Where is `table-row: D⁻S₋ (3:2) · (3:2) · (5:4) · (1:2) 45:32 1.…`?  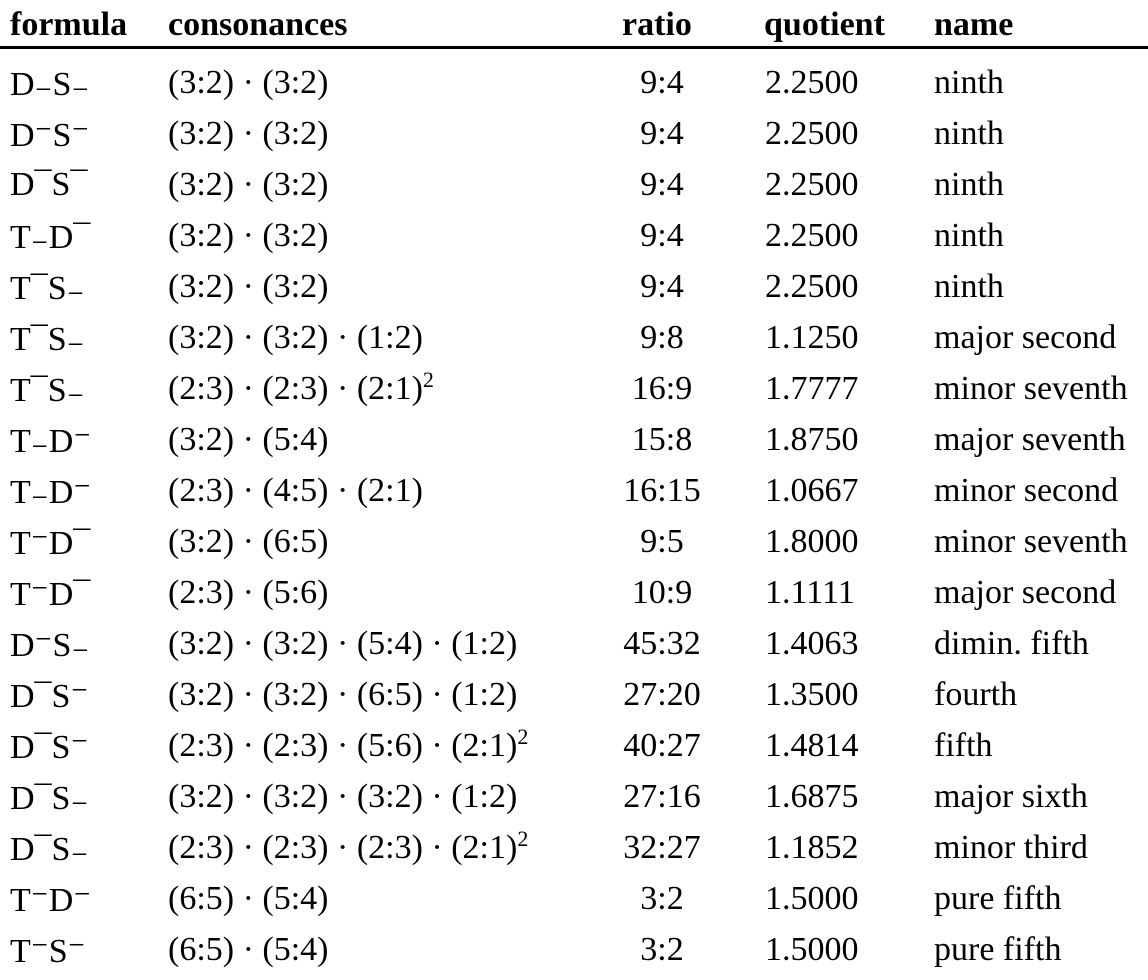 table-row: D⁻S₋ (3:2) · (3:2) · (5:4) · (1:2) 45:32 1.… is located at coordinates (574, 646).